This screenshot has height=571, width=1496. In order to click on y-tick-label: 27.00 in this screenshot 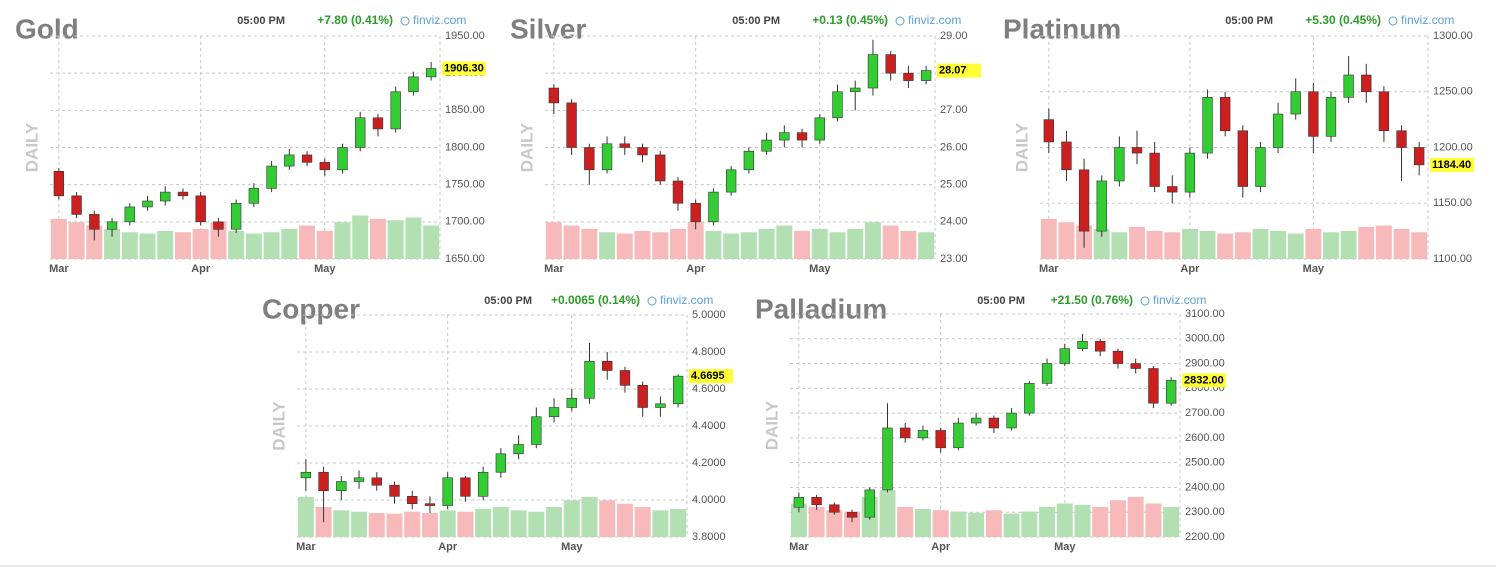, I will do `click(954, 110)`.